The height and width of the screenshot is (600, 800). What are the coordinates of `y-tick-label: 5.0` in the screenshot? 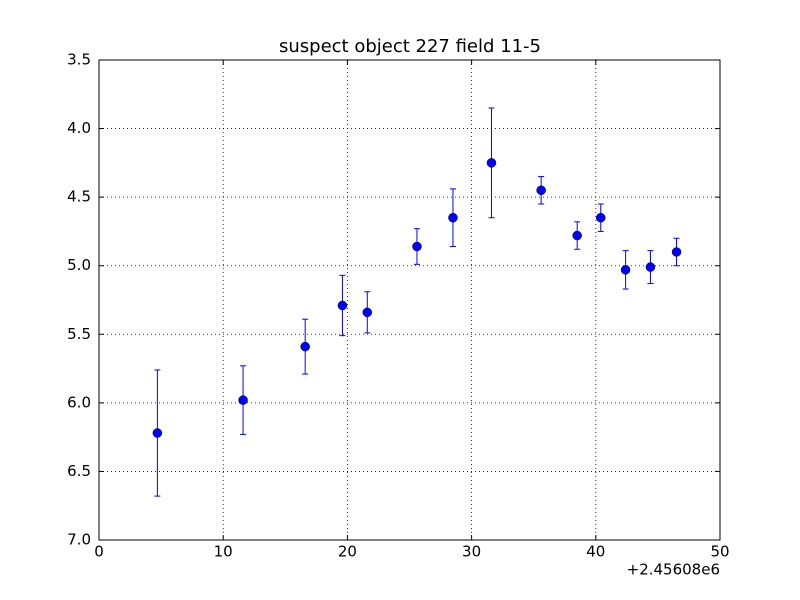 It's located at (79, 265).